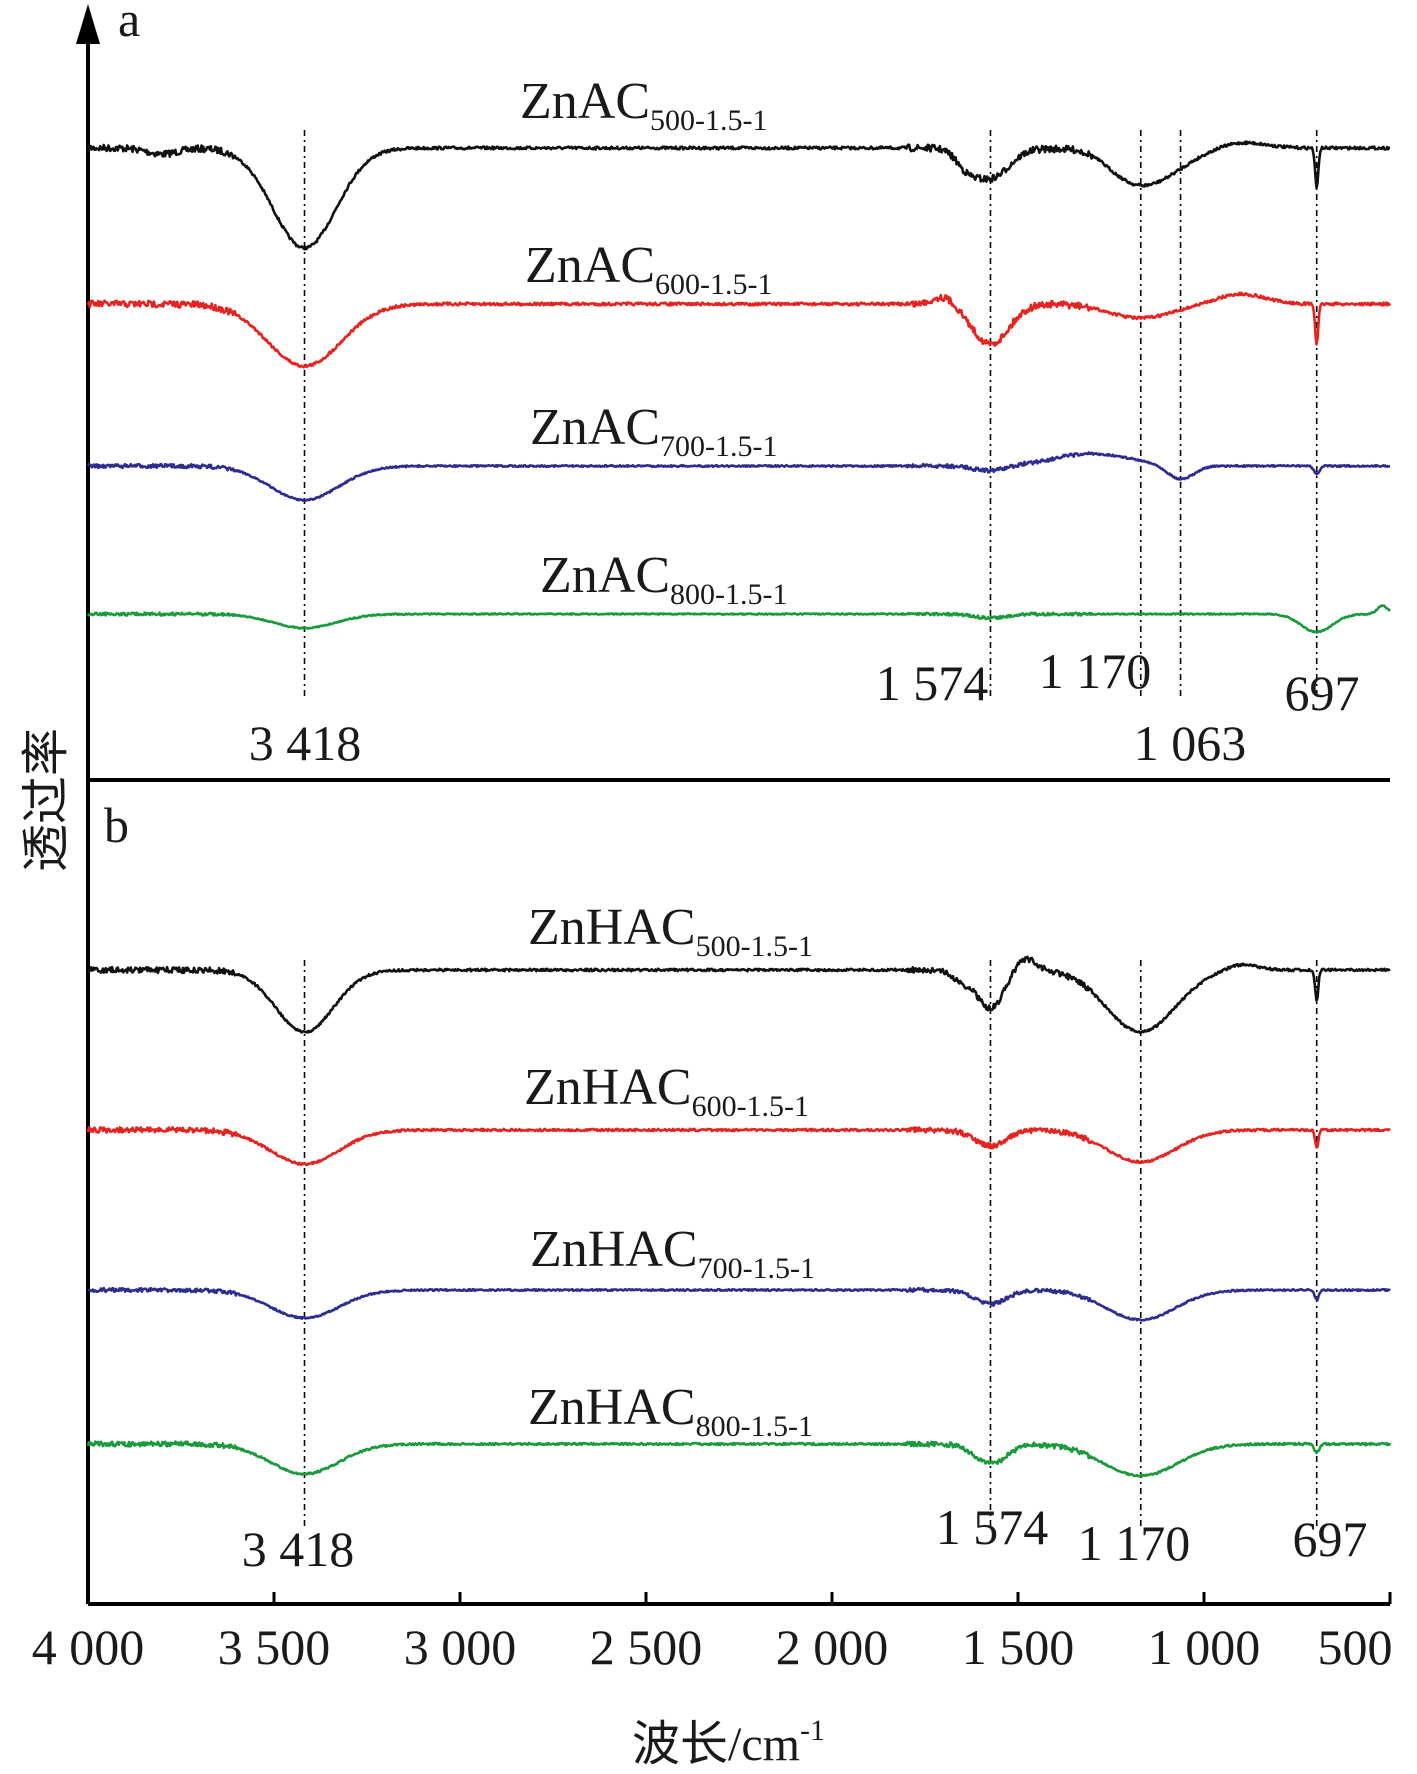 The image size is (1417, 1774). I want to click on series-line-b-700-1.5-1, so click(739, 1304).